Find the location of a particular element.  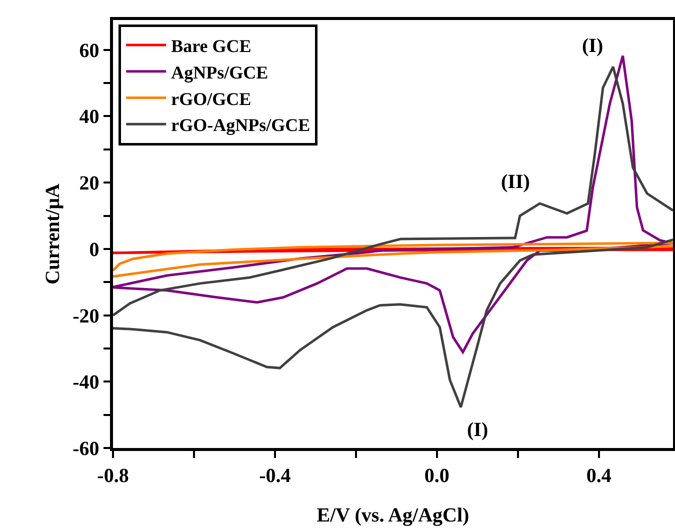

x-tick-label: 0.0 is located at coordinates (437, 475).